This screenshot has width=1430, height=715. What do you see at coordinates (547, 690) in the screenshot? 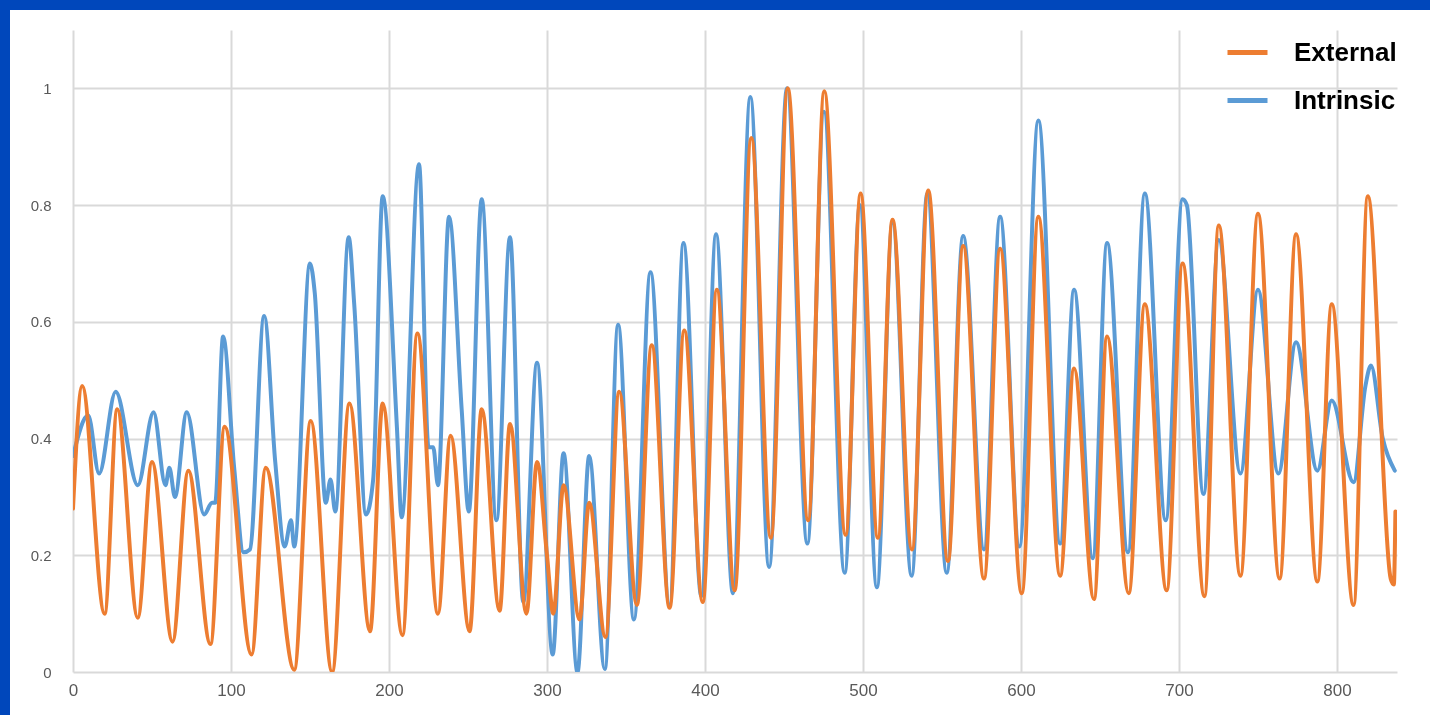
I see `x-tick-label: 300` at bounding box center [547, 690].